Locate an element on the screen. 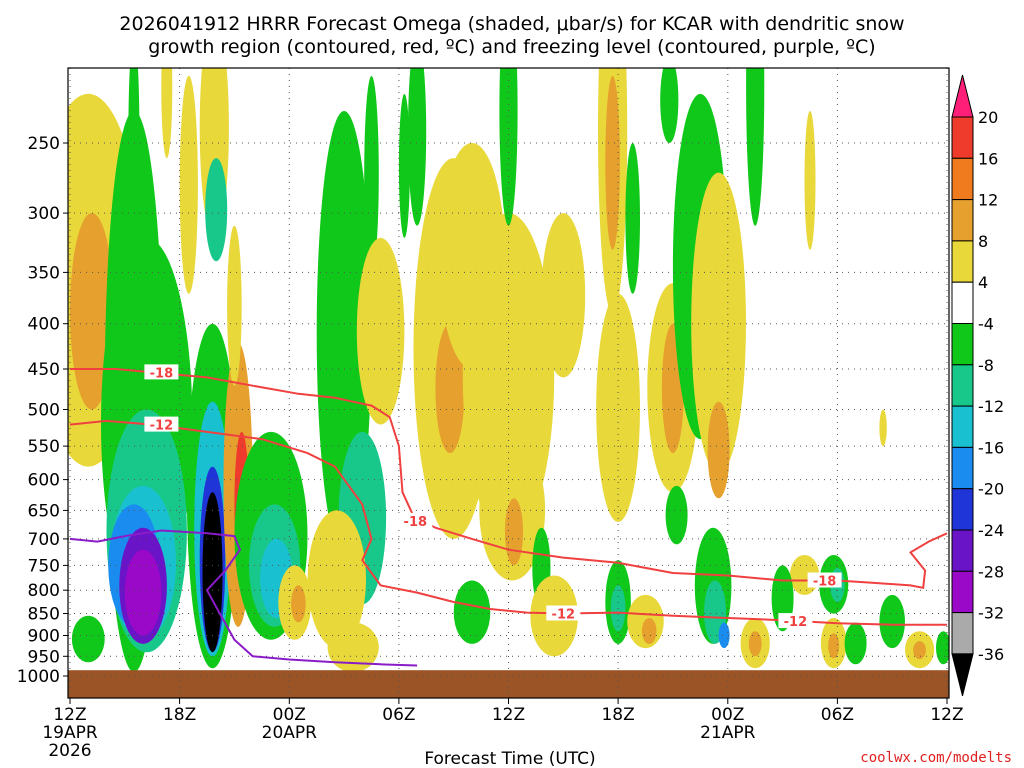 This screenshot has width=1024, height=768. colorbar-label: -36 is located at coordinates (991, 654).